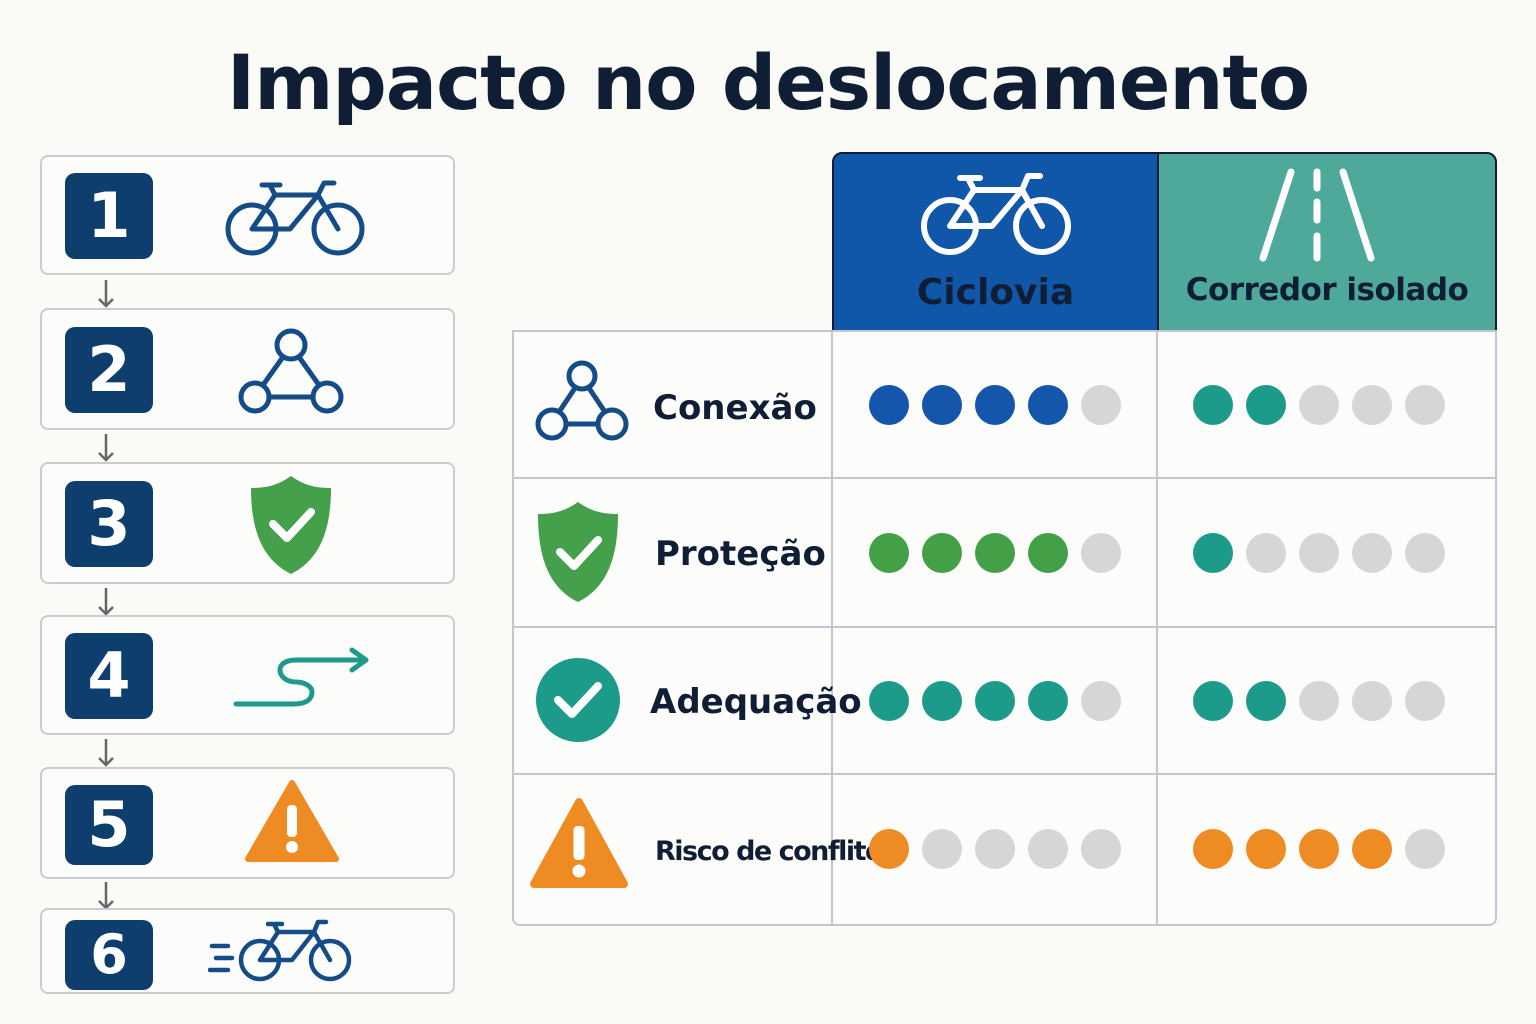 This screenshot has width=1536, height=1024. I want to click on step-number: 1, so click(109, 216).